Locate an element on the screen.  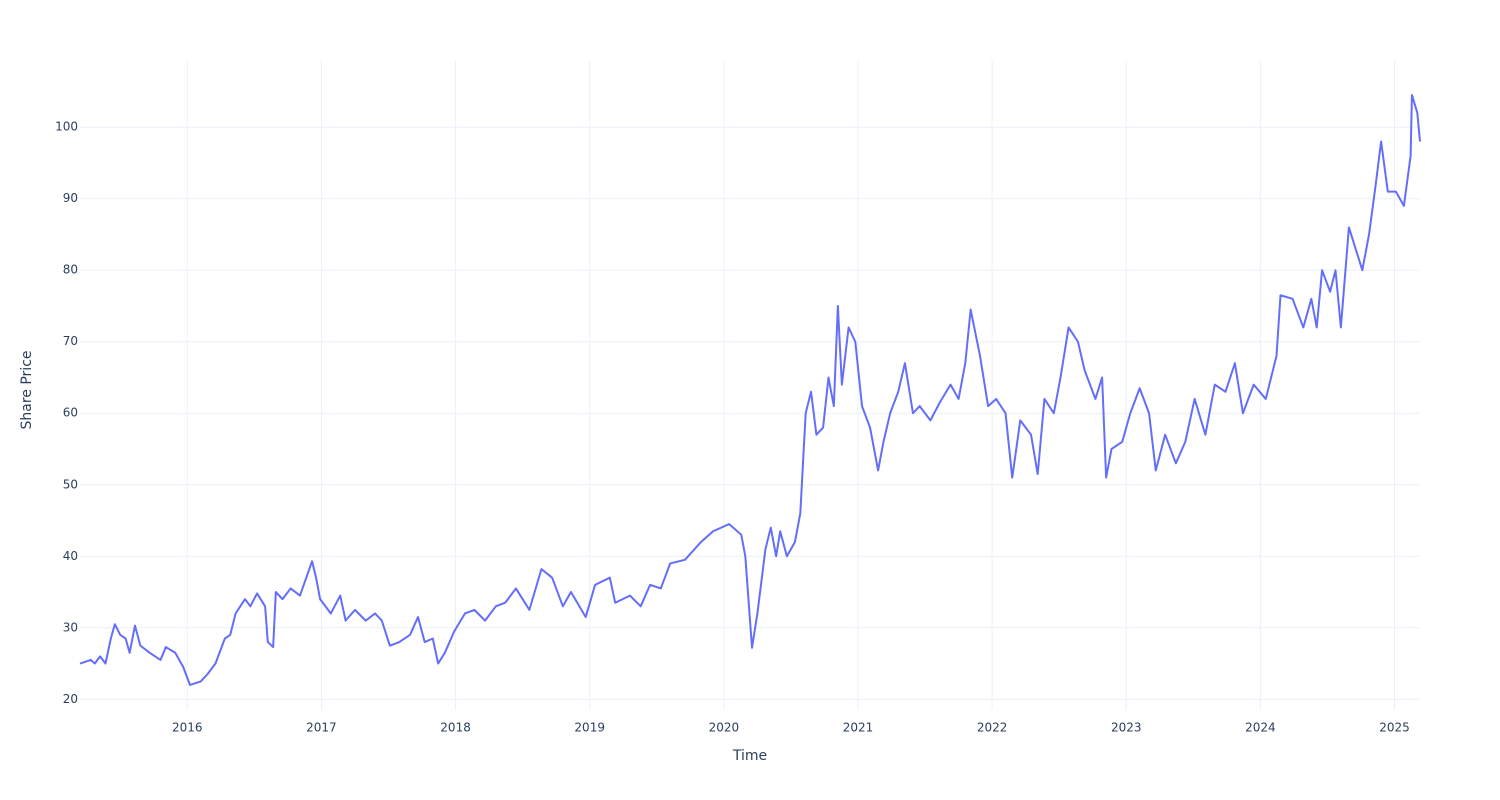
x-tick-label: 2023 is located at coordinates (1126, 728).